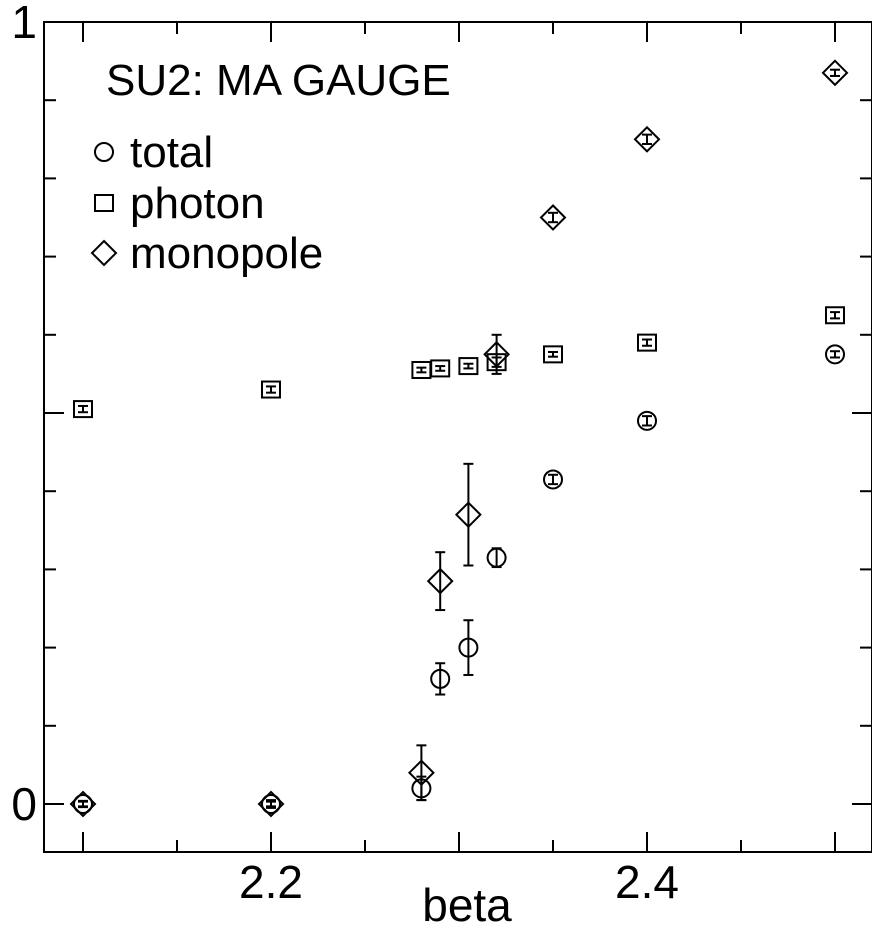  I want to click on legend-item-monopole: monopole, so click(206, 253).